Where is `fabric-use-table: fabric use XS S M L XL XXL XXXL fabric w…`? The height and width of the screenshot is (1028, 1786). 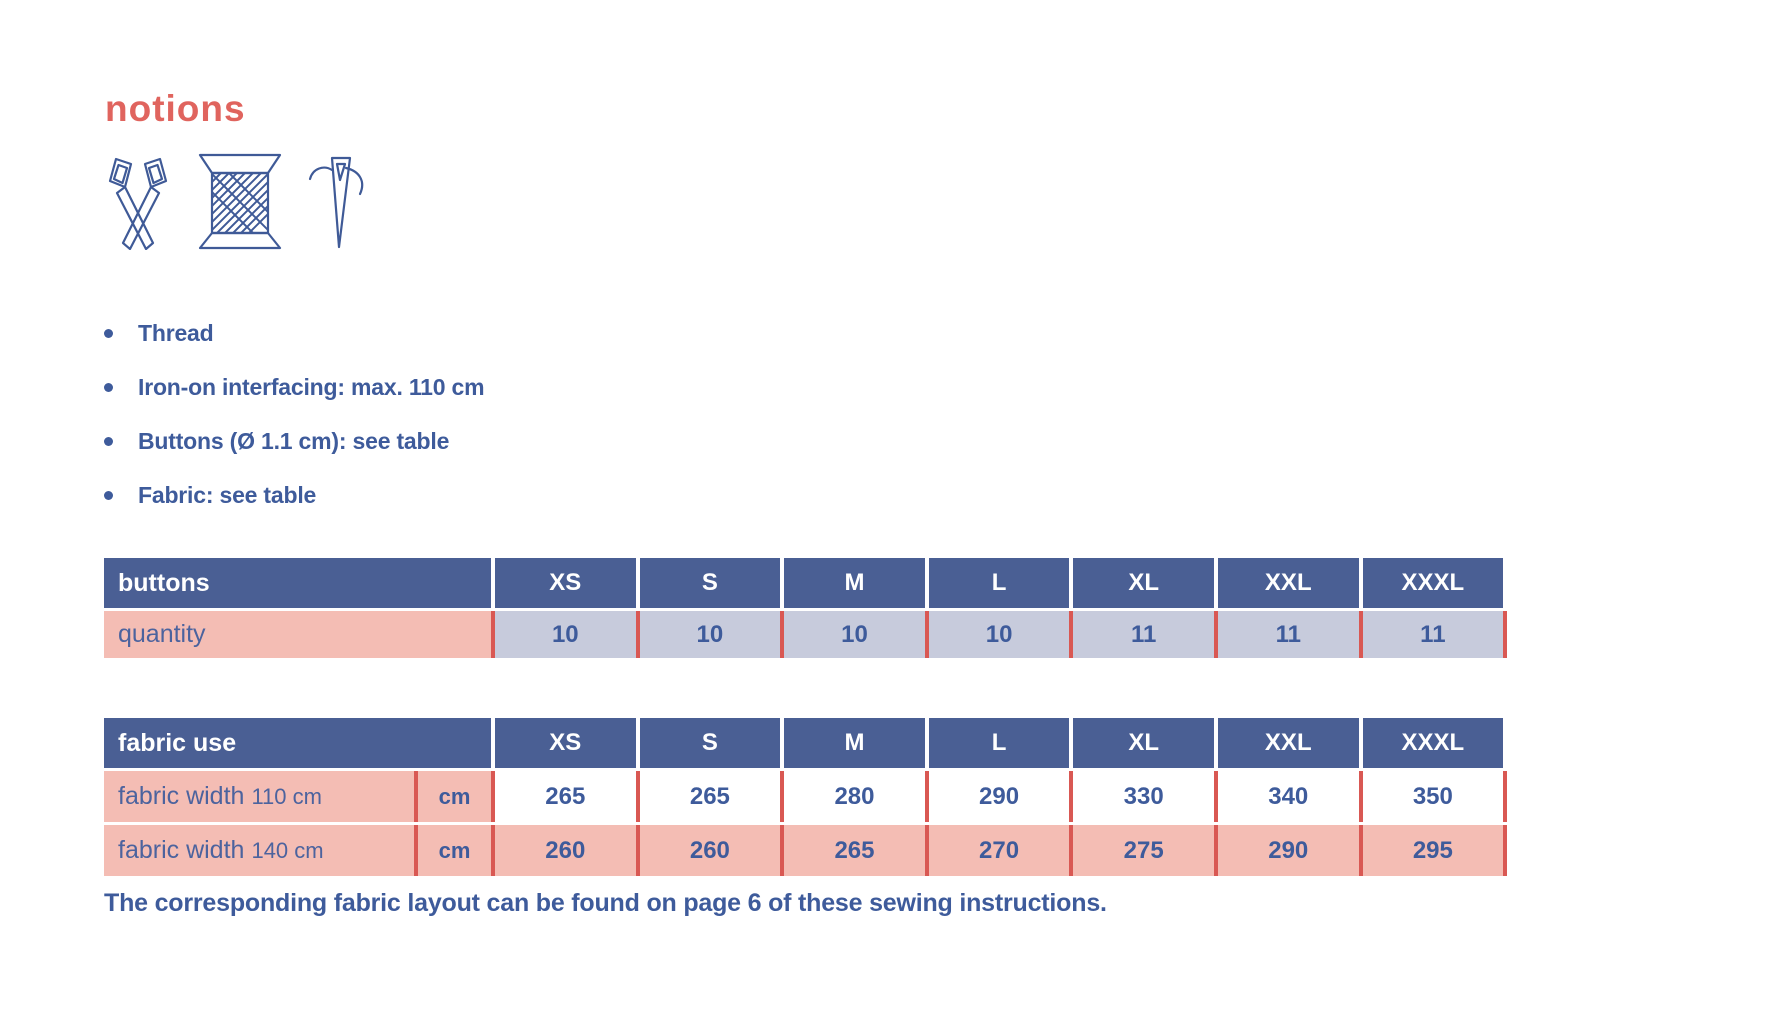
fabric-use-table: fabric use XS S M L XL XXL XXXL fabric w… is located at coordinates (806, 797).